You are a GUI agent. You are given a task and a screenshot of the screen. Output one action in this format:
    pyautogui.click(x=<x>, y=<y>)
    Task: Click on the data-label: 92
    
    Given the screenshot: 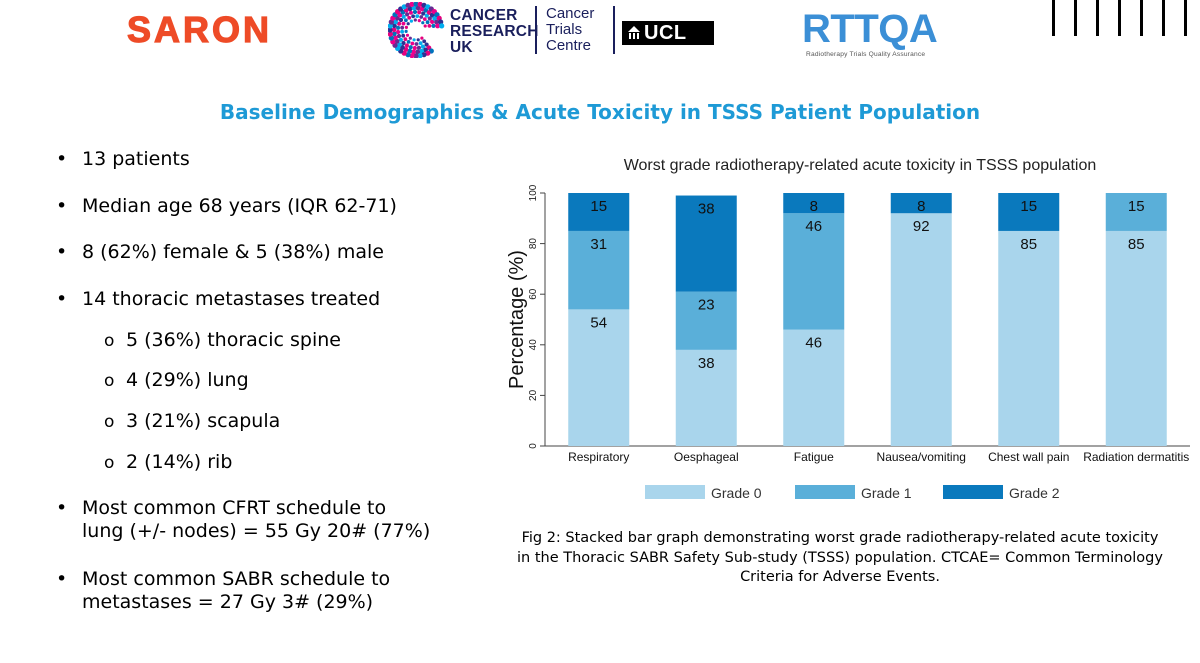 What is the action you would take?
    pyautogui.click(x=921, y=226)
    